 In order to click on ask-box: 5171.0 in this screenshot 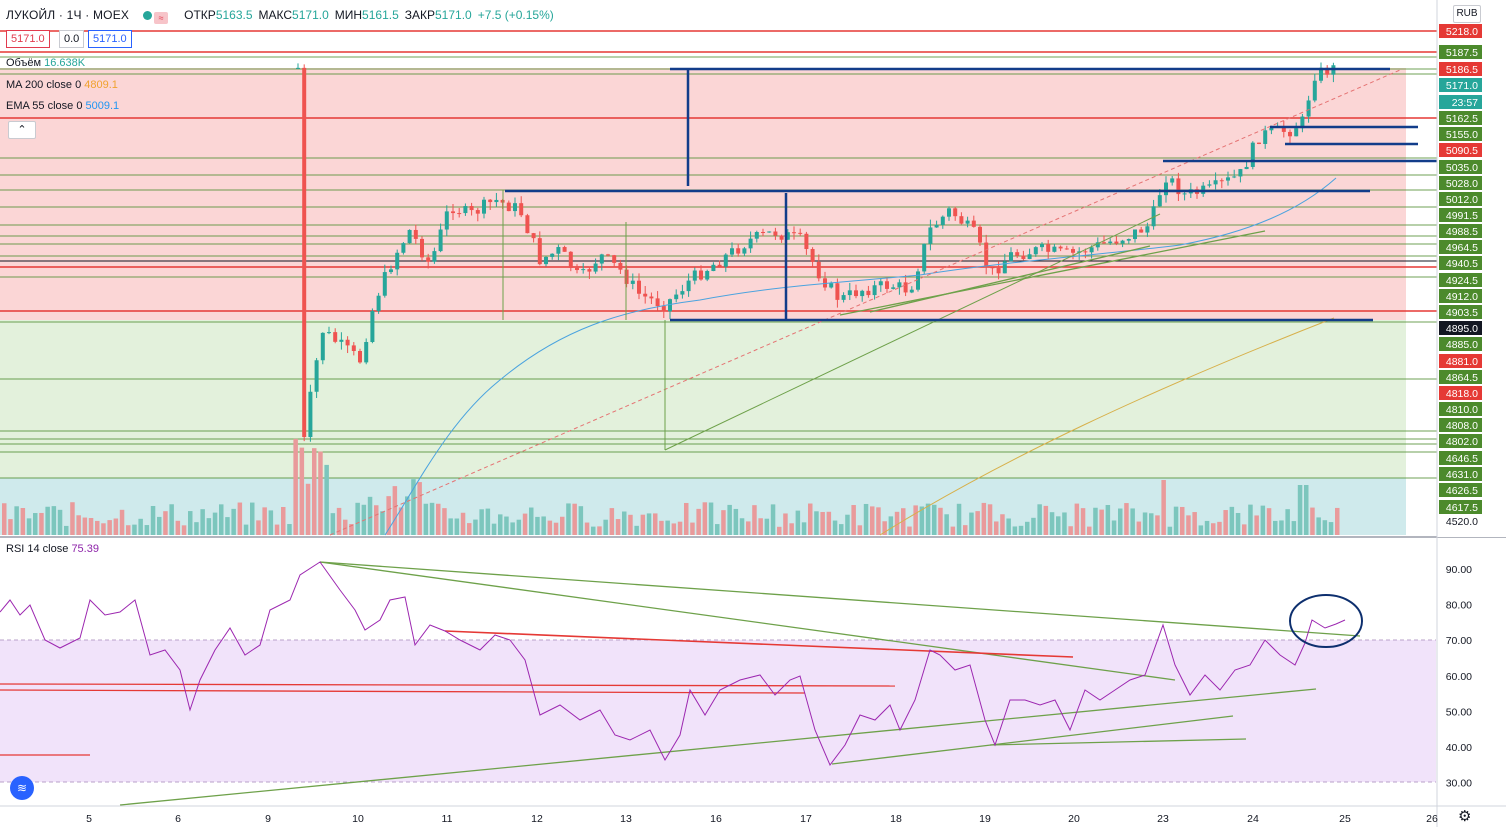, I will do `click(110, 39)`.